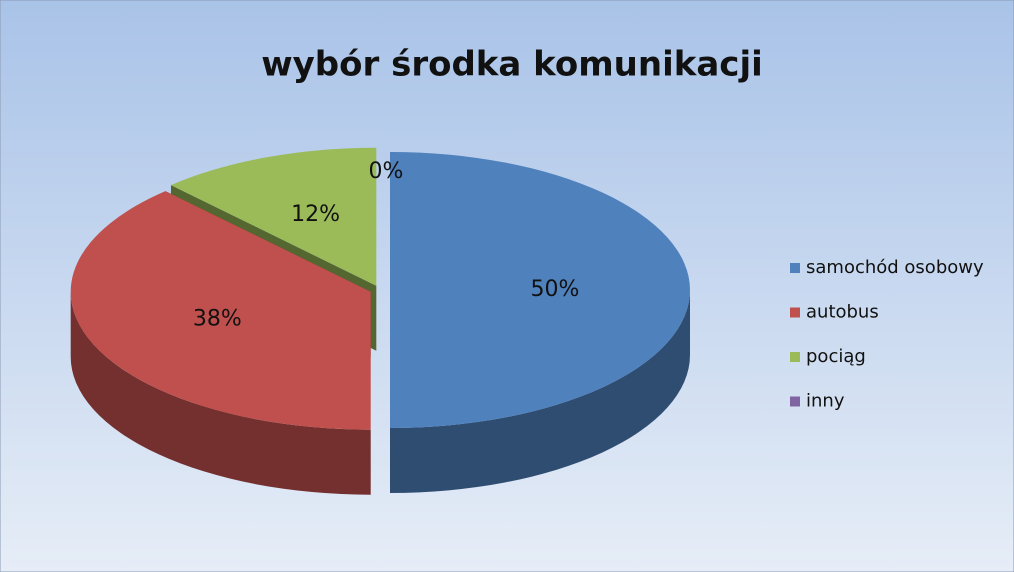 The image size is (1014, 572). I want to click on data-label: 38%, so click(217, 319).